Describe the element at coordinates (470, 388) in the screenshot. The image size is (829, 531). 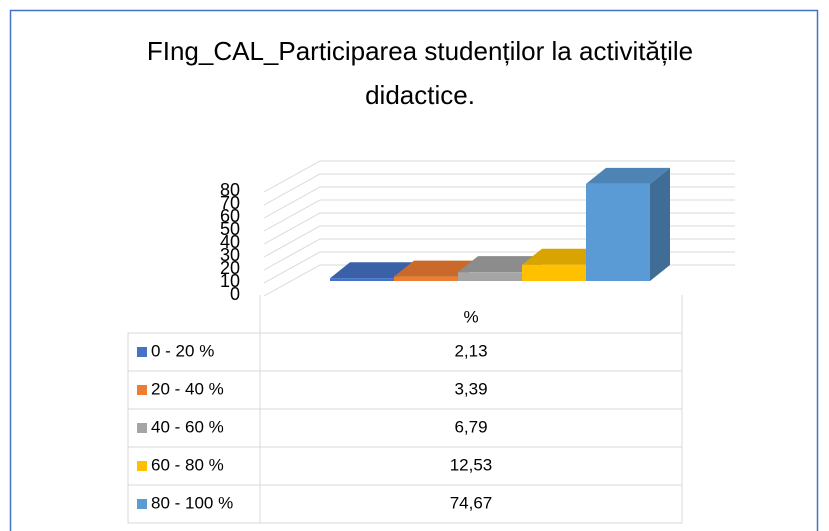
I see `value-label: 3,39` at that location.